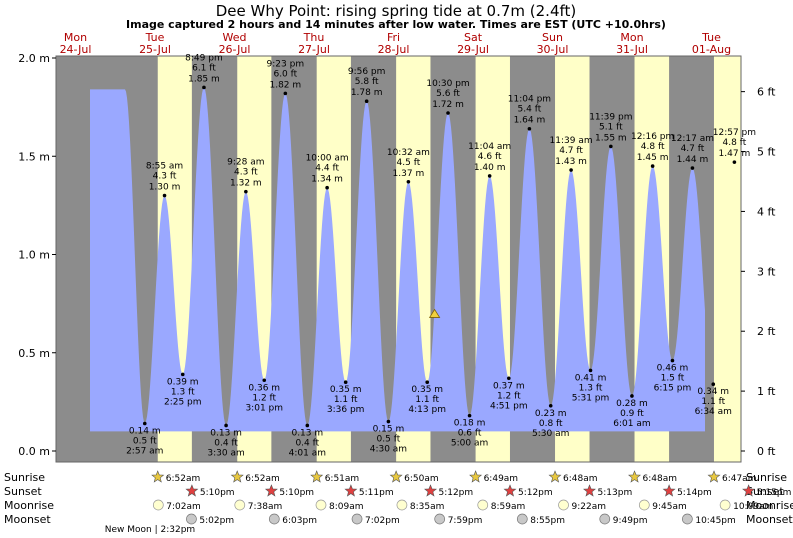  Describe the element at coordinates (376, 493) in the screenshot. I see `sunset-time: 5:11pm` at that location.